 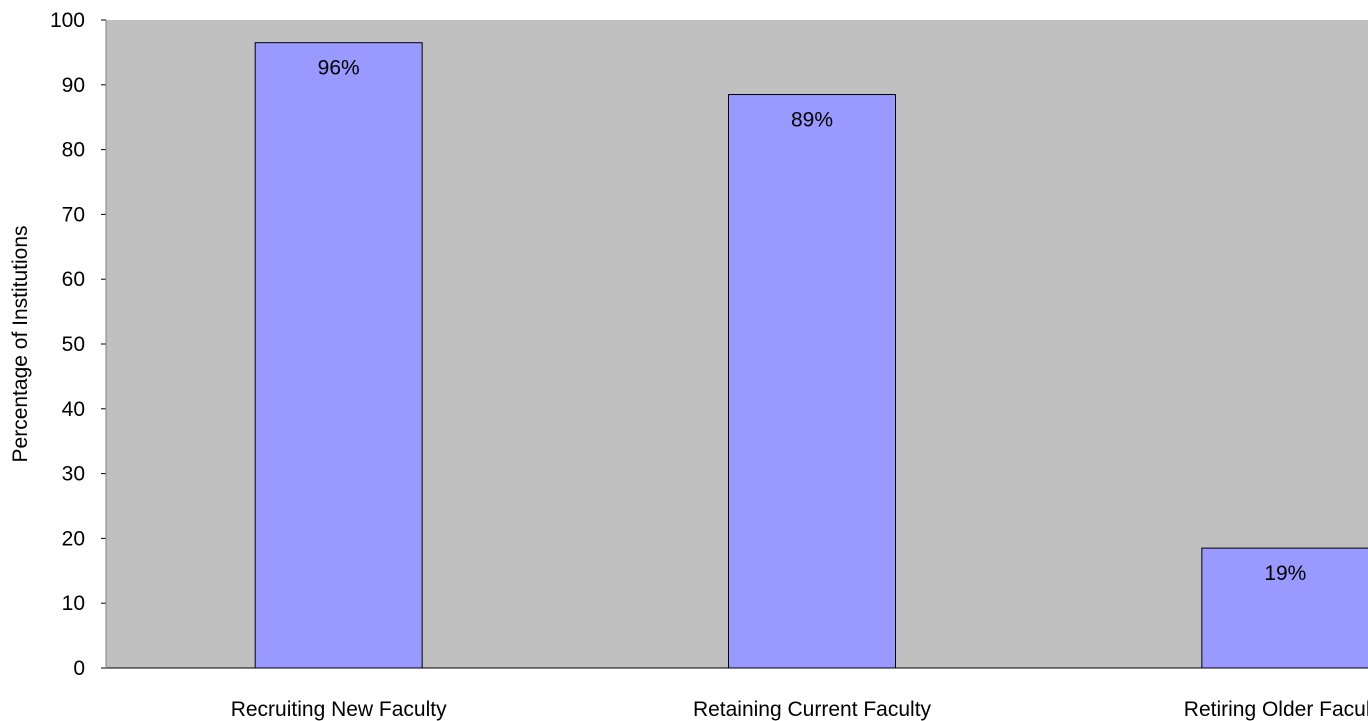 I want to click on y-tick-label: 50, so click(x=73, y=344).